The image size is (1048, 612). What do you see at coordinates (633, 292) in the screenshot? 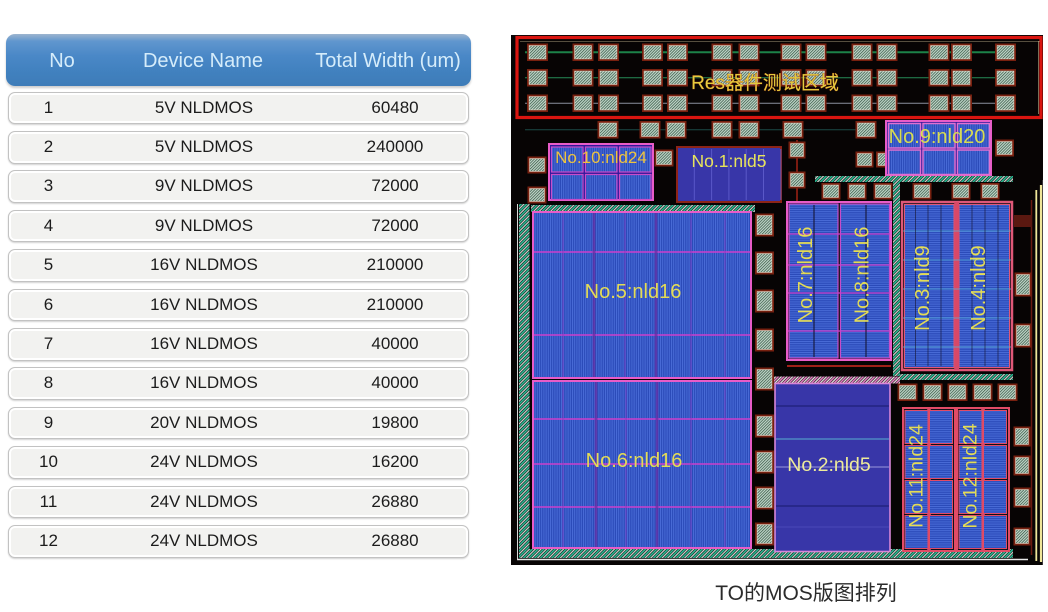
I see `svg-text: No.5:nld16` at bounding box center [633, 292].